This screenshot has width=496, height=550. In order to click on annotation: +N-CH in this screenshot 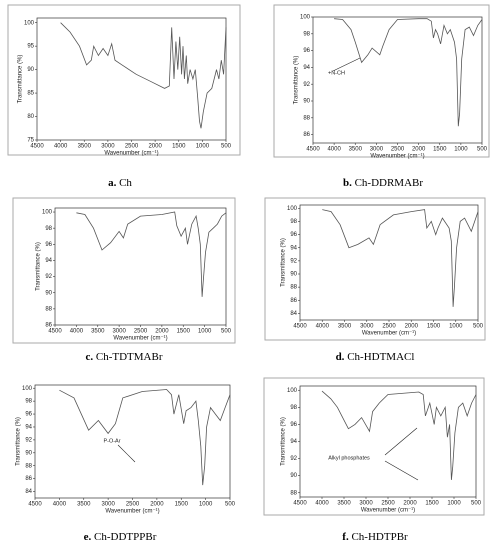, I will do `click(336, 73)`.